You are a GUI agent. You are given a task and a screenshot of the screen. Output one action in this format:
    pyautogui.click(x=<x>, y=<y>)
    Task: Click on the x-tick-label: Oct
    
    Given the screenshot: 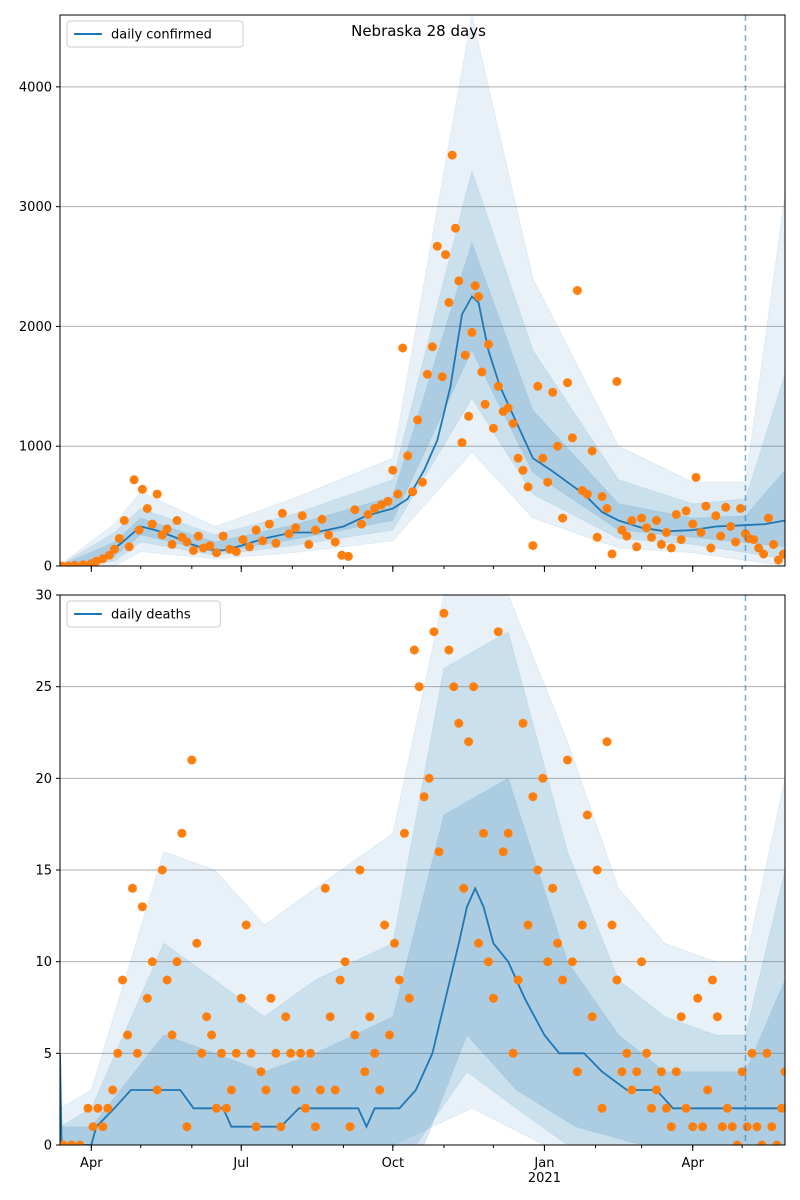 What is the action you would take?
    pyautogui.click(x=393, y=1163)
    